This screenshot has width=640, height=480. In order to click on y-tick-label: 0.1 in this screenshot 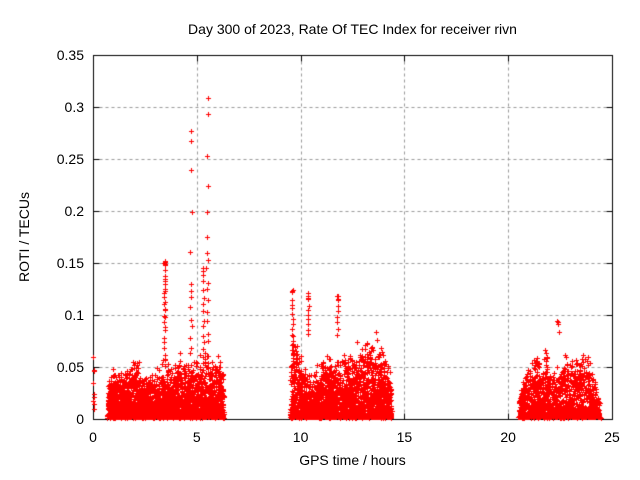, I will do `click(74, 315)`.